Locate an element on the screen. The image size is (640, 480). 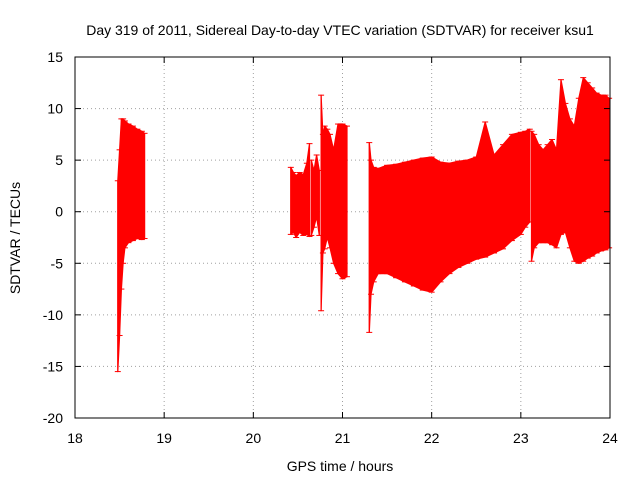
x-tick-label: 18 is located at coordinates (75, 438).